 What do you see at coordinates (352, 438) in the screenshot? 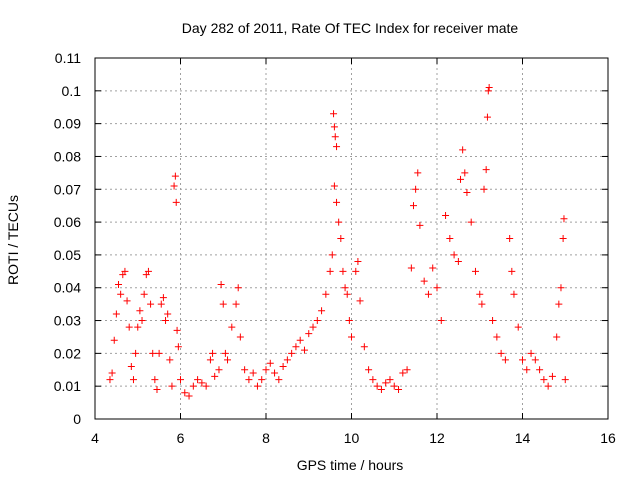
I see `x-tick-label: 10` at bounding box center [352, 438].